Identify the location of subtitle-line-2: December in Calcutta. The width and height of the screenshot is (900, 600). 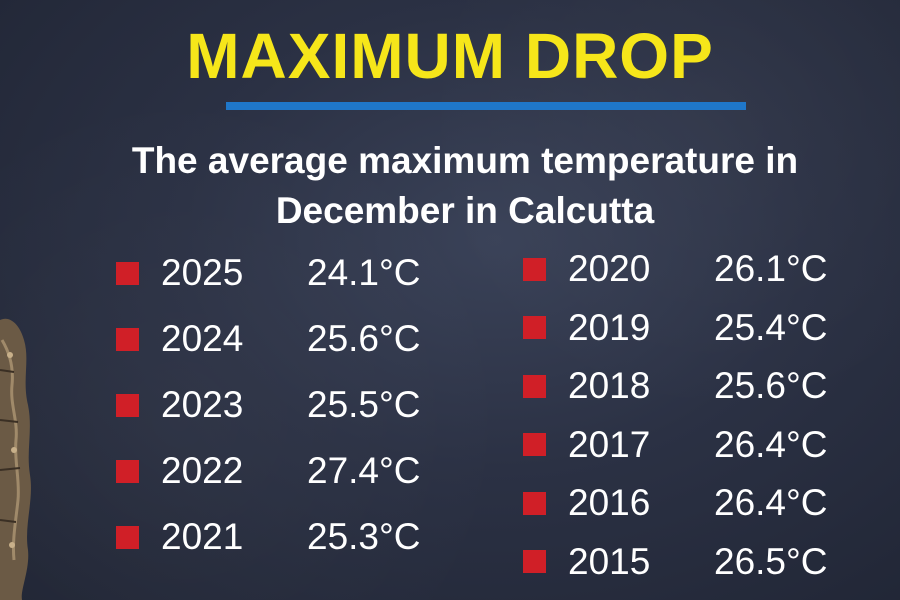
(465, 210).